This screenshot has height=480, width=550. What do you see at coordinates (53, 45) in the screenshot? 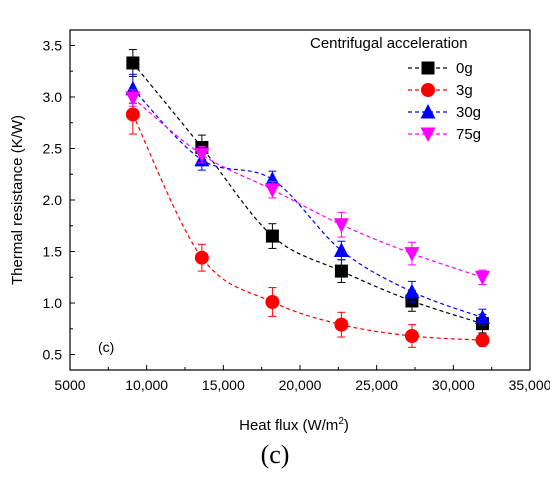
I see `y-tick-label: 3.5` at bounding box center [53, 45].